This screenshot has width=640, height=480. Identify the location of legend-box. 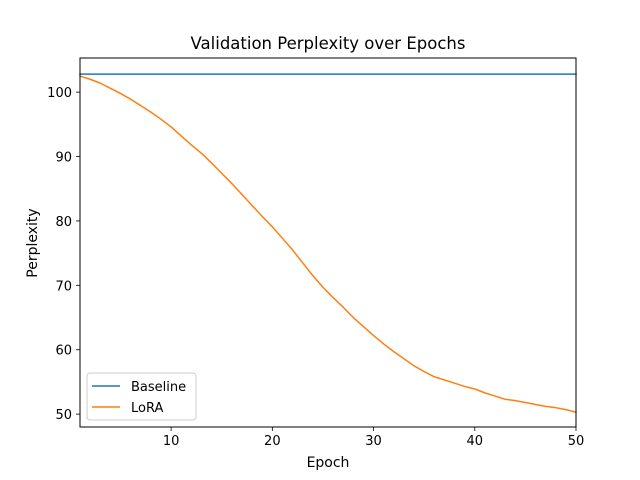
(141, 396).